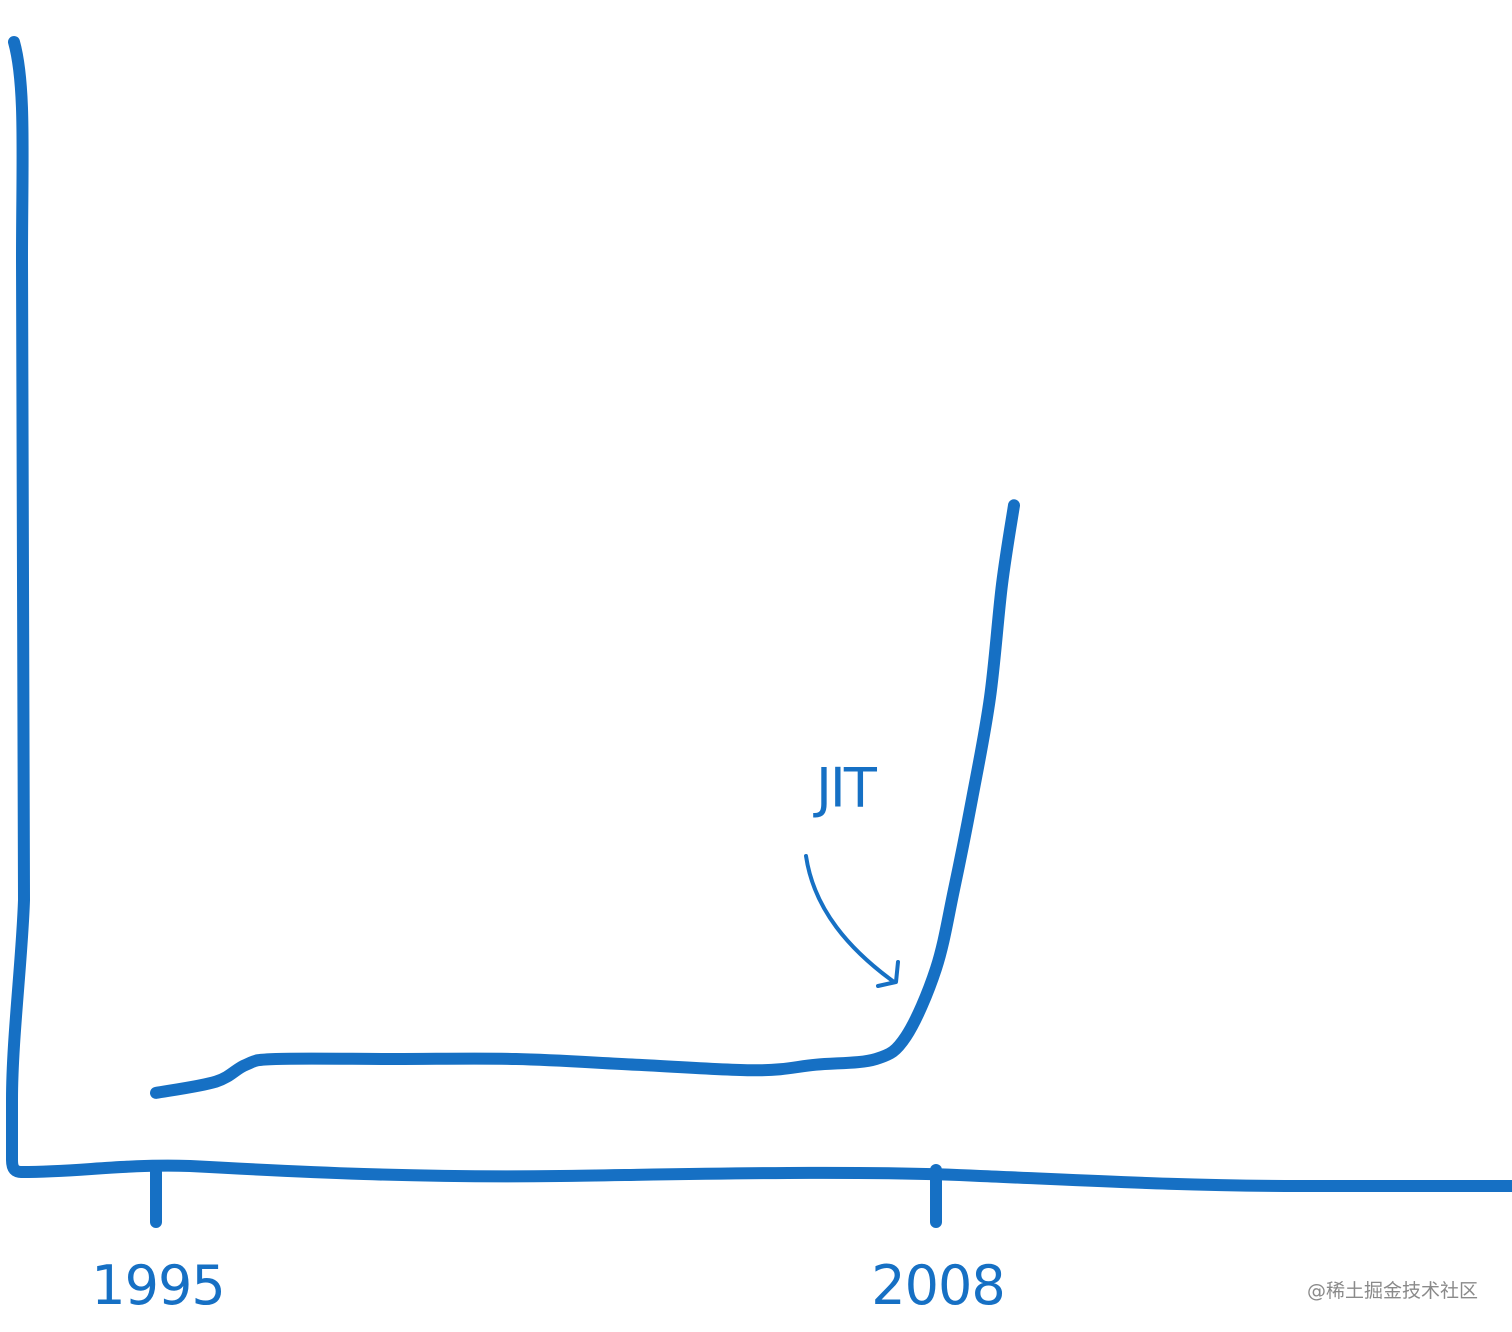  What do you see at coordinates (18, 607) in the screenshot?
I see `y-axis-line` at bounding box center [18, 607].